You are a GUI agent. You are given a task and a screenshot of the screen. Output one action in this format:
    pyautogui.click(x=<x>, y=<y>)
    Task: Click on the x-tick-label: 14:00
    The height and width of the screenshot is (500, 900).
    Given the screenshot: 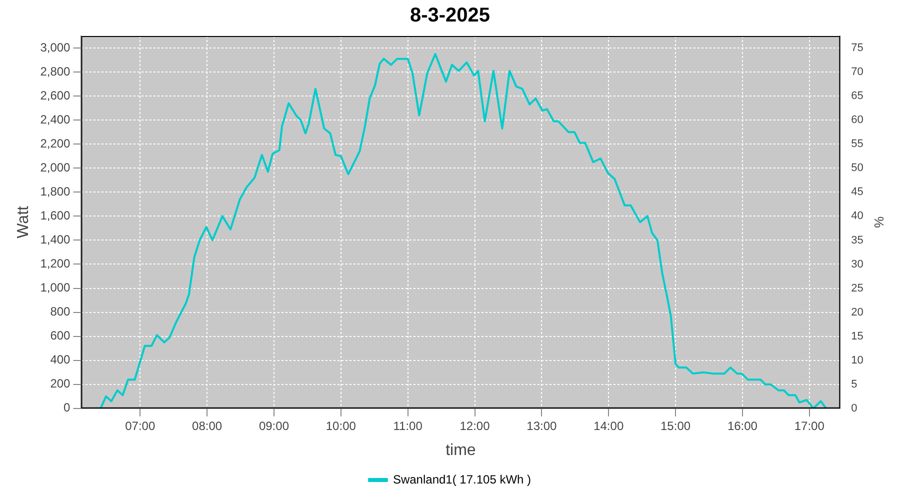 What is the action you would take?
    pyautogui.click(x=609, y=425)
    